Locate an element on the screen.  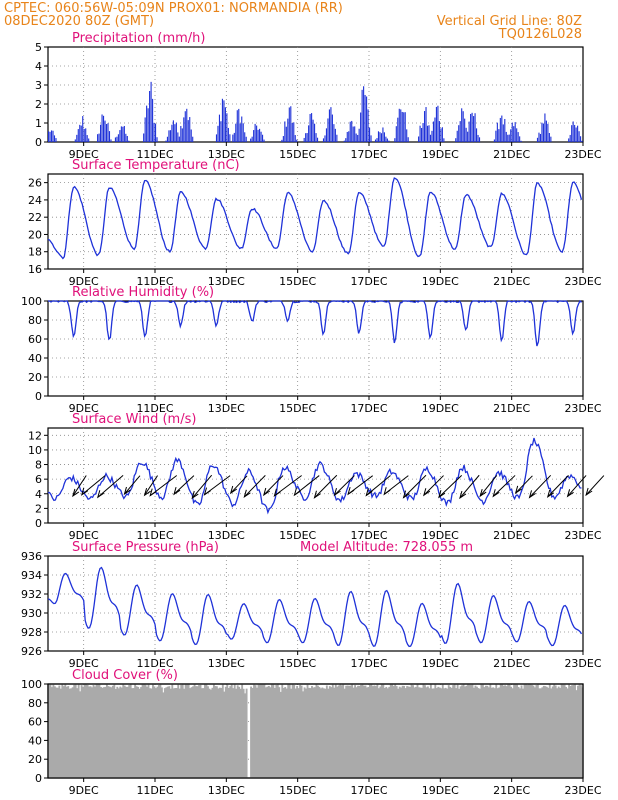
x-tick-label: 9DEC is located at coordinates (84, 535).